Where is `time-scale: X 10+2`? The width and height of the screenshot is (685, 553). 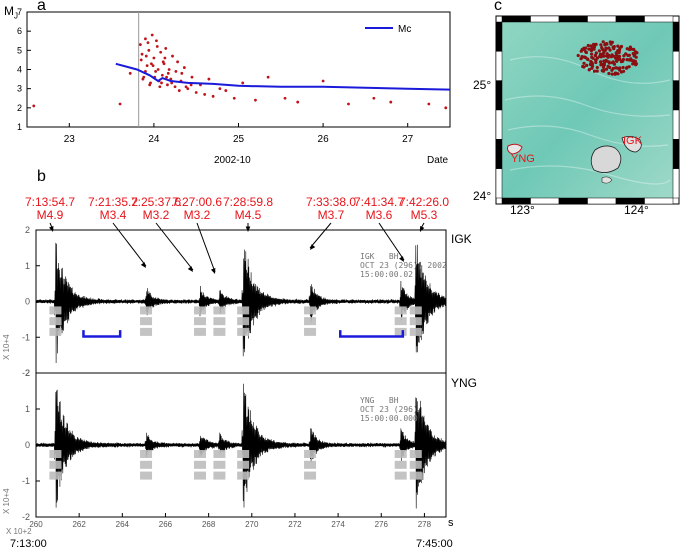 time-scale: X 10+2 is located at coordinates (19, 531).